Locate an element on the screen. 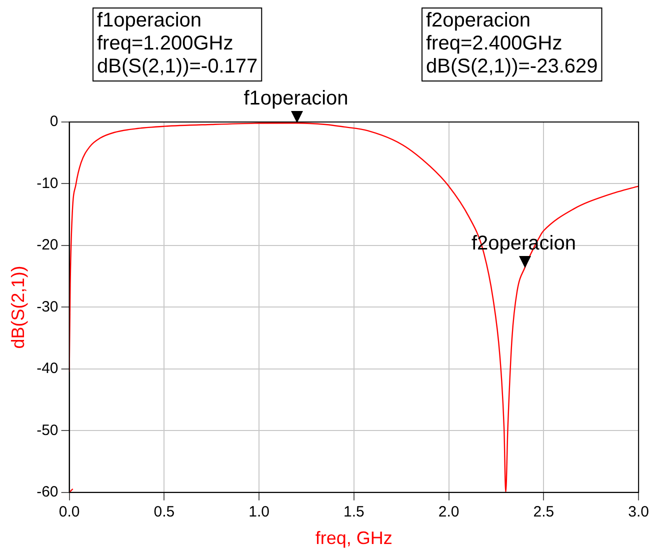 This screenshot has width=652, height=558. x-axis-title: freq, GHz is located at coordinates (353, 538).